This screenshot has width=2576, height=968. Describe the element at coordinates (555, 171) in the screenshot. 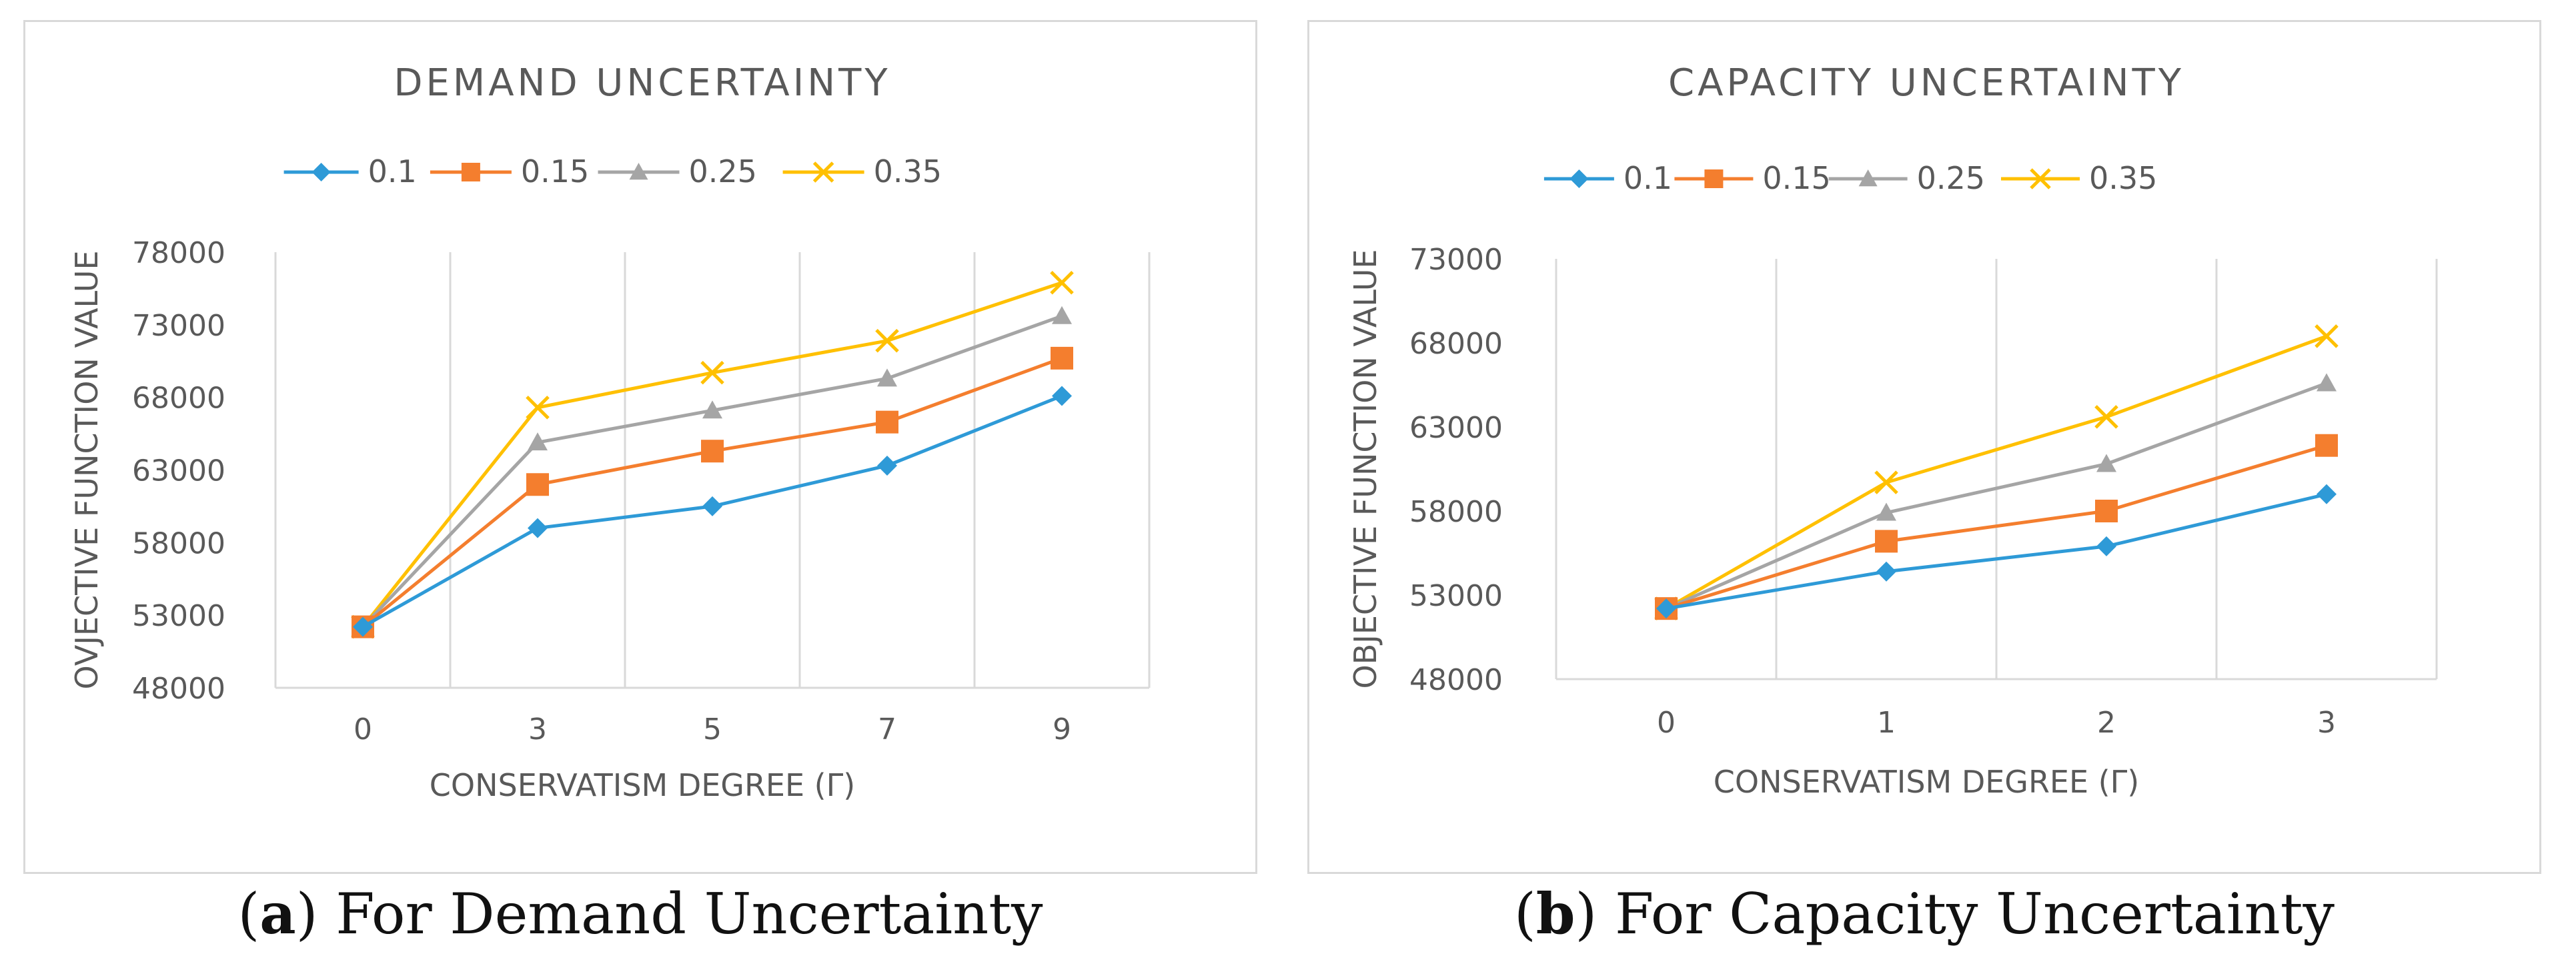

I see `demand-legend-label-1: 0.15` at that location.